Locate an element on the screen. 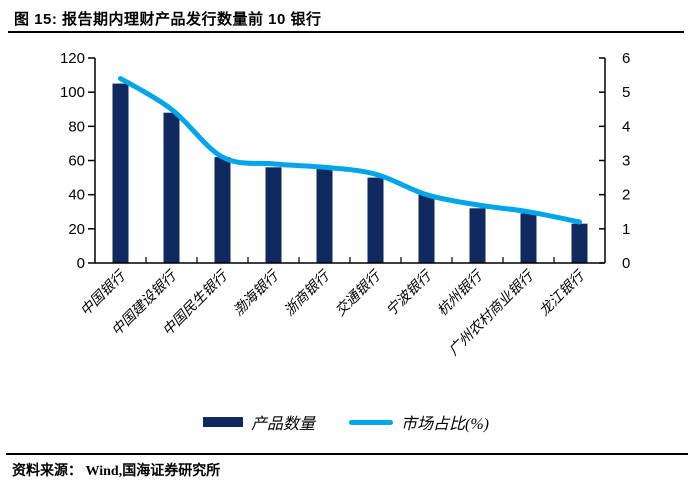 The image size is (692, 486). x-axis-category-label: 中国银行 is located at coordinates (103, 293).